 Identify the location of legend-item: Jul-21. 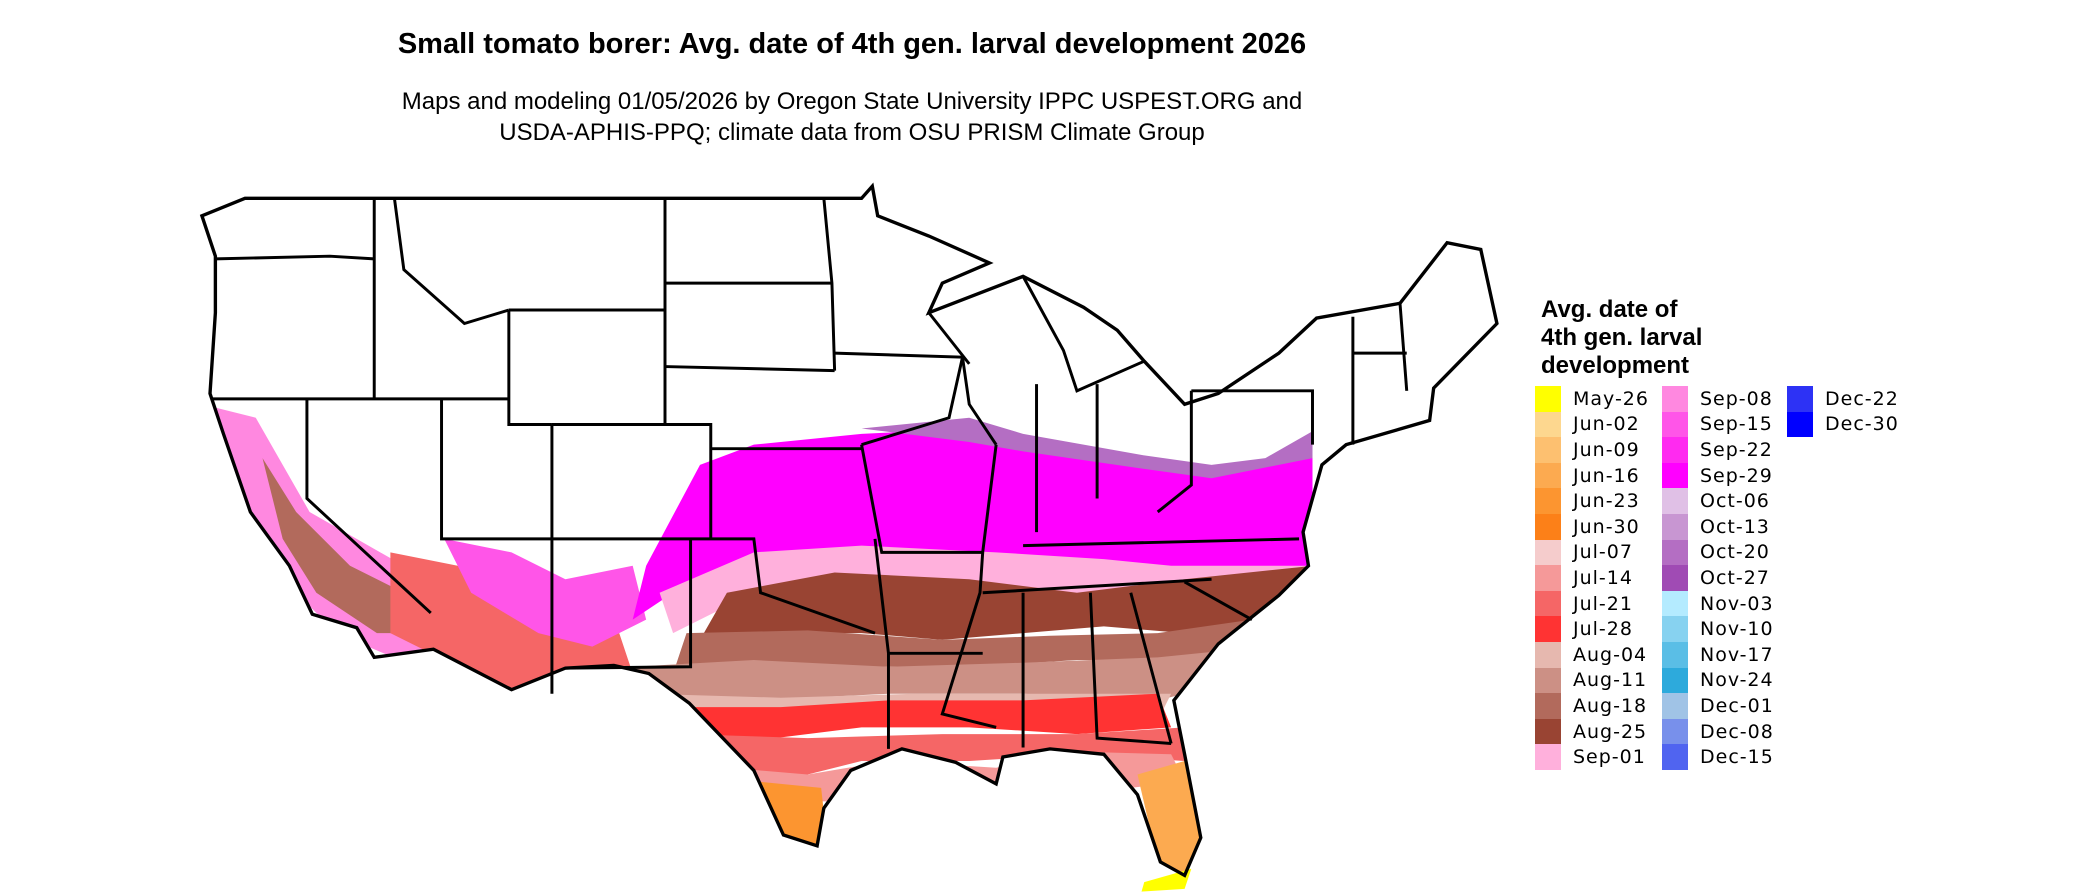
(1584, 603).